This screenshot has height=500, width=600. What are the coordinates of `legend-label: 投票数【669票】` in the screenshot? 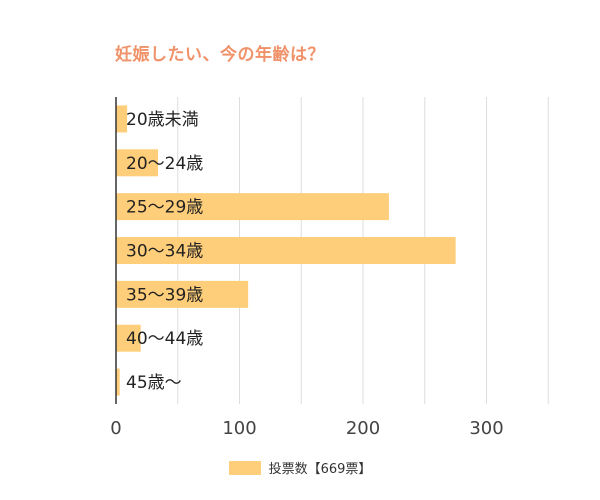 It's located at (320, 469).